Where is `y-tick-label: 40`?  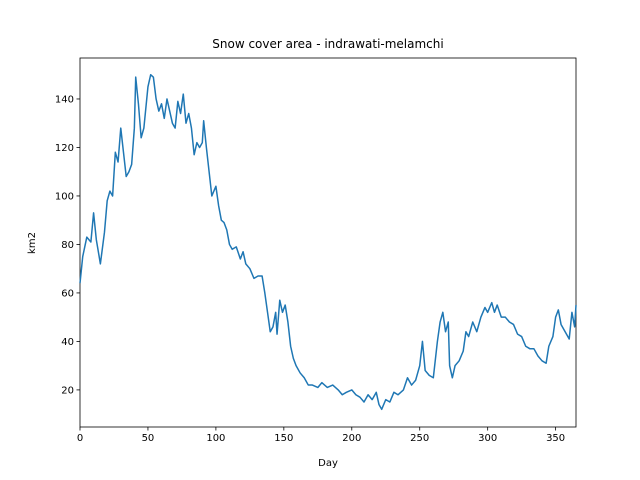
y-tick-label: 40 is located at coordinates (67, 342).